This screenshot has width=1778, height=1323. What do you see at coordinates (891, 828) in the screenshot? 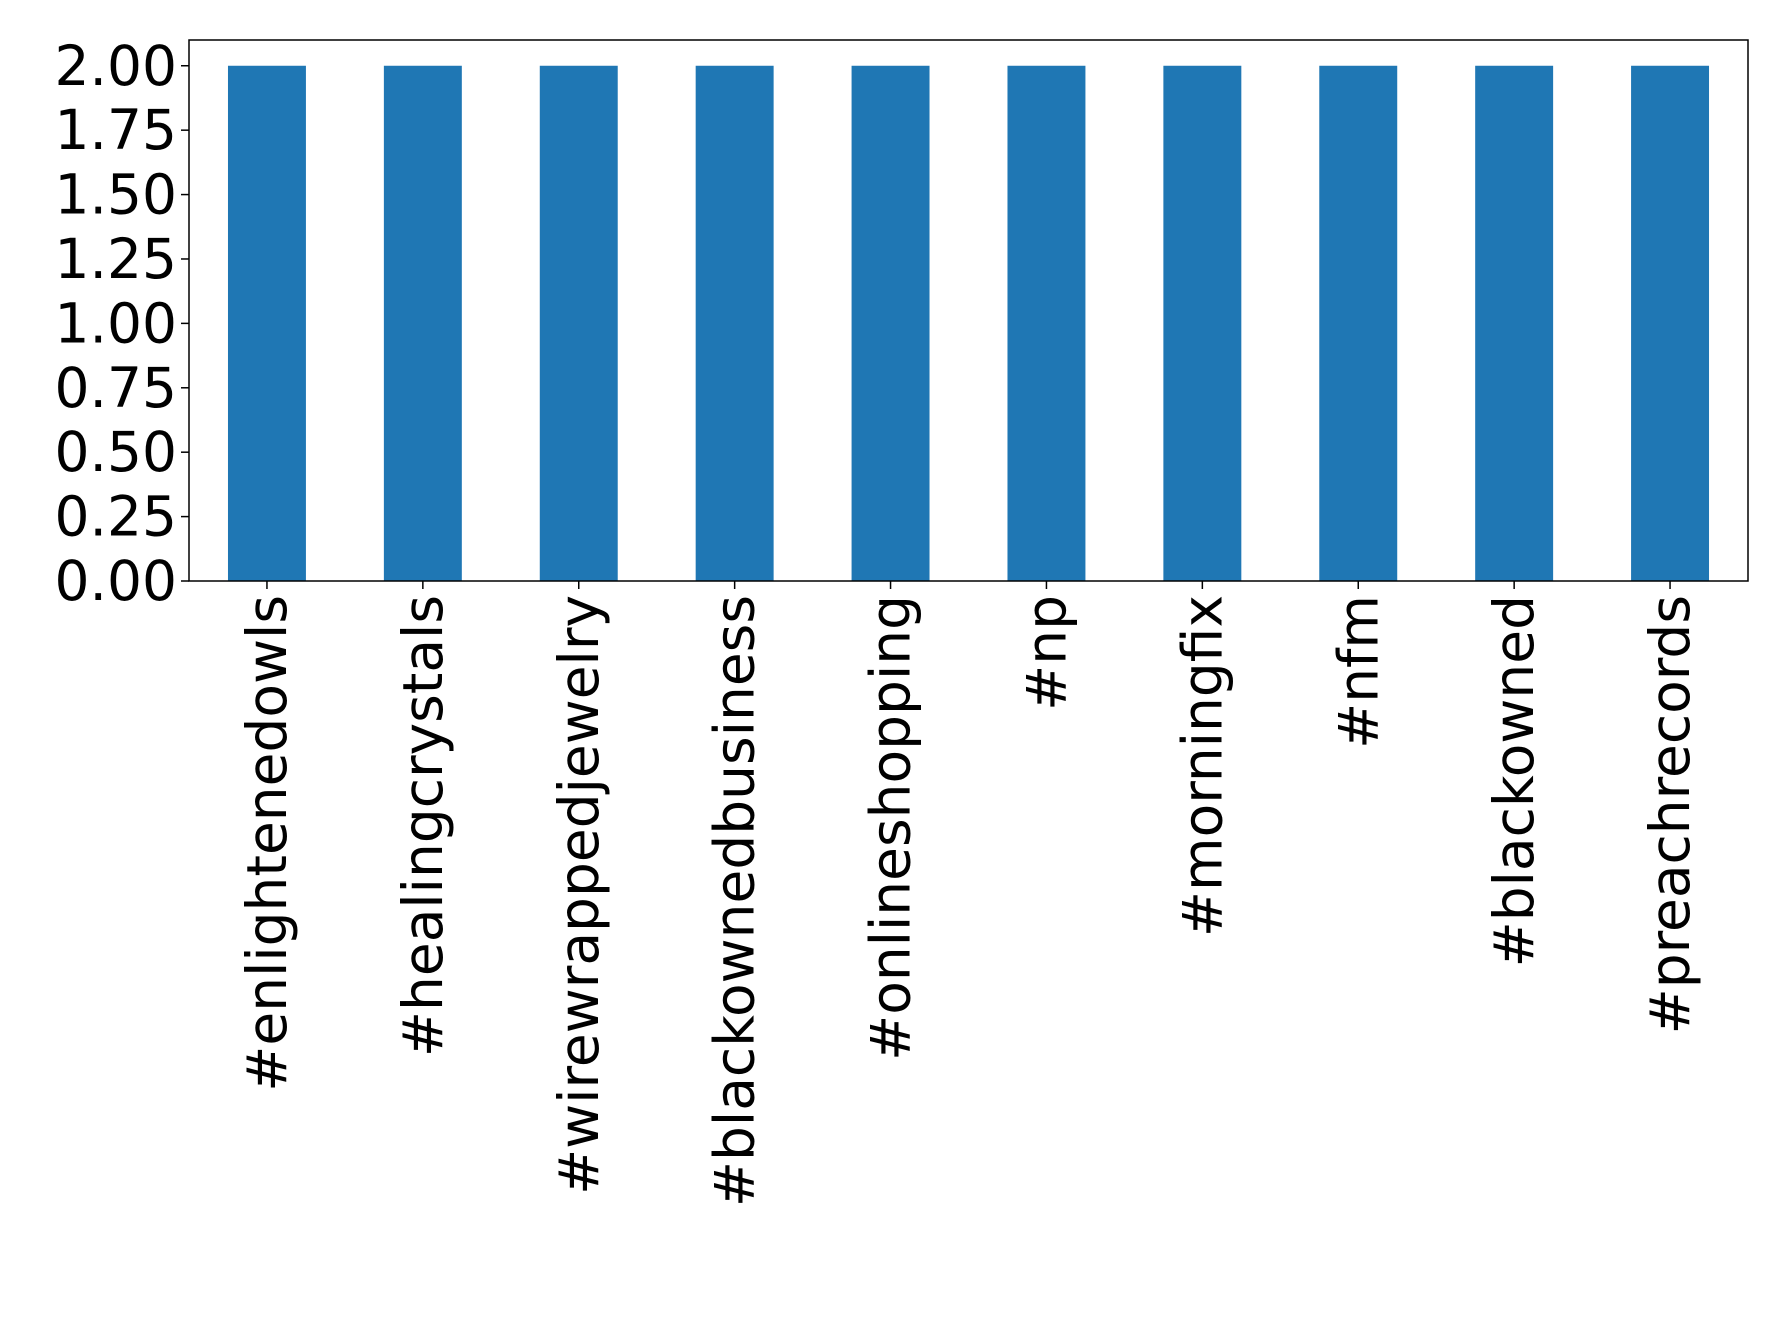
I see `x-tick-label: #onlineshopping` at bounding box center [891, 828].